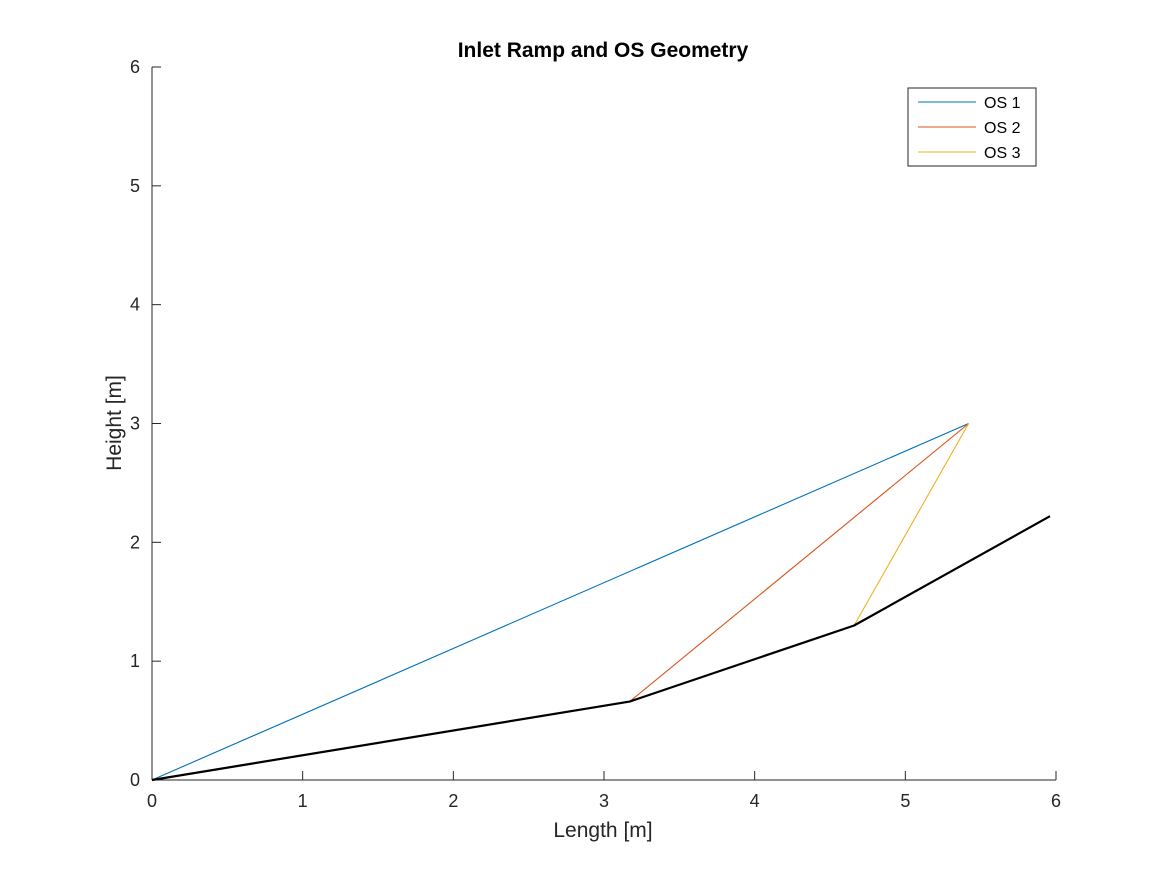  Describe the element at coordinates (152, 801) in the screenshot. I see `x-tick-label: 0` at that location.